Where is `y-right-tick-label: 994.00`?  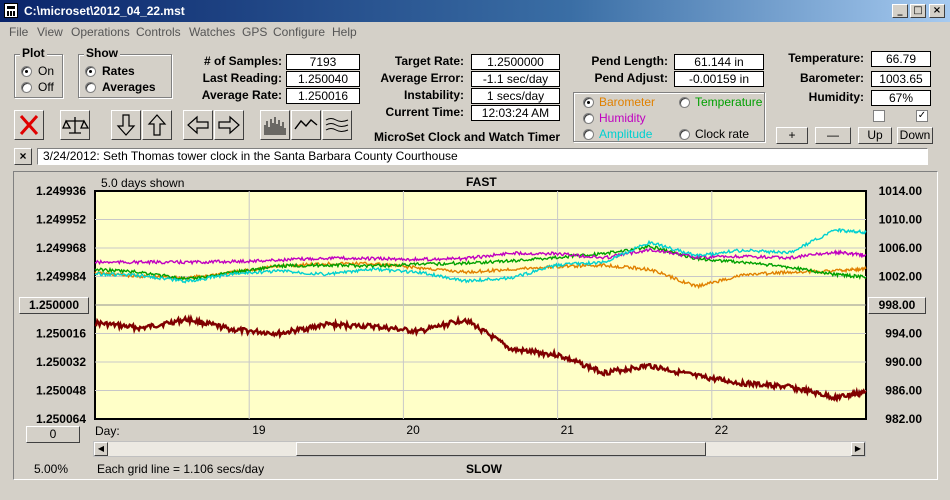
y-right-tick-label: 994.00 is located at coordinates (903, 334).